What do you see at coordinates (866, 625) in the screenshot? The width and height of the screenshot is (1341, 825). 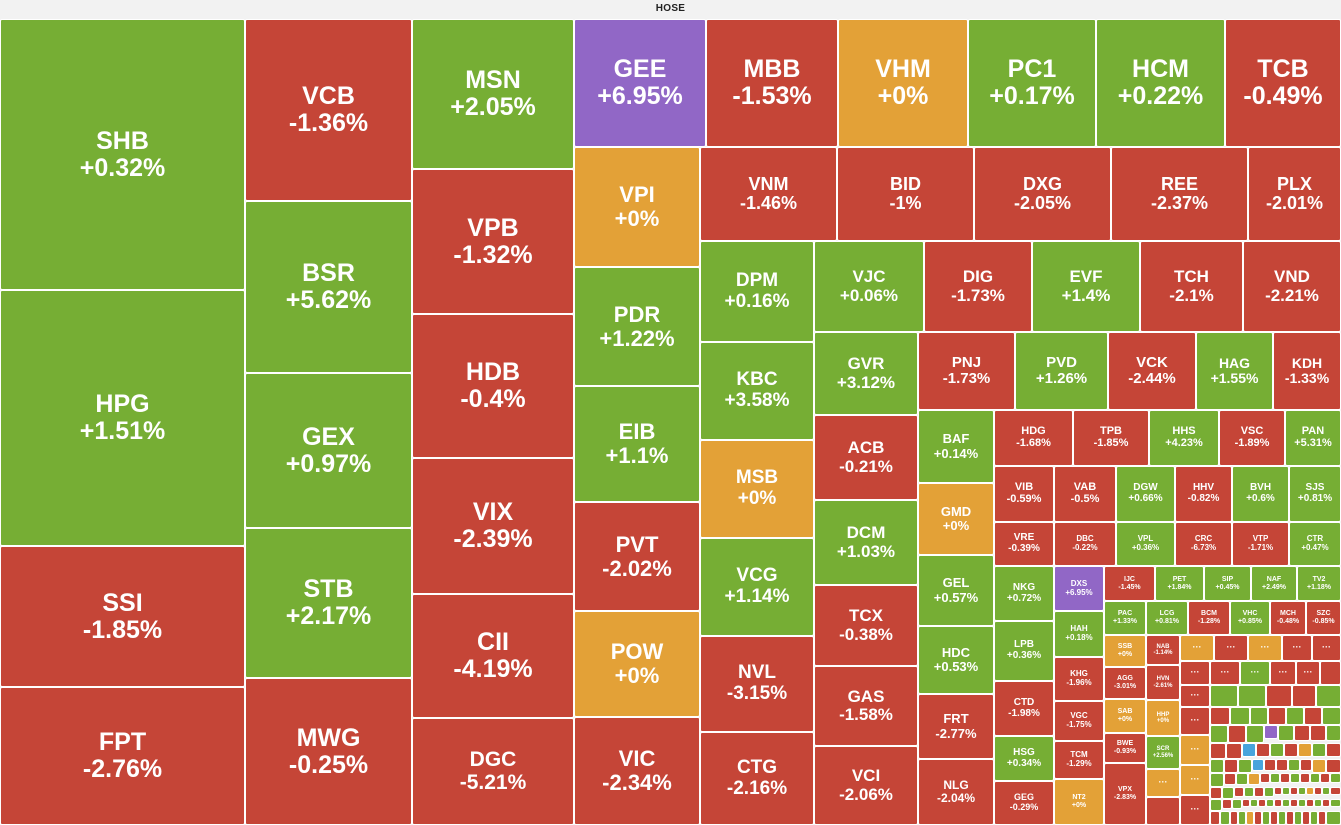 I see `tile-tcx: TCX -0.38%` at bounding box center [866, 625].